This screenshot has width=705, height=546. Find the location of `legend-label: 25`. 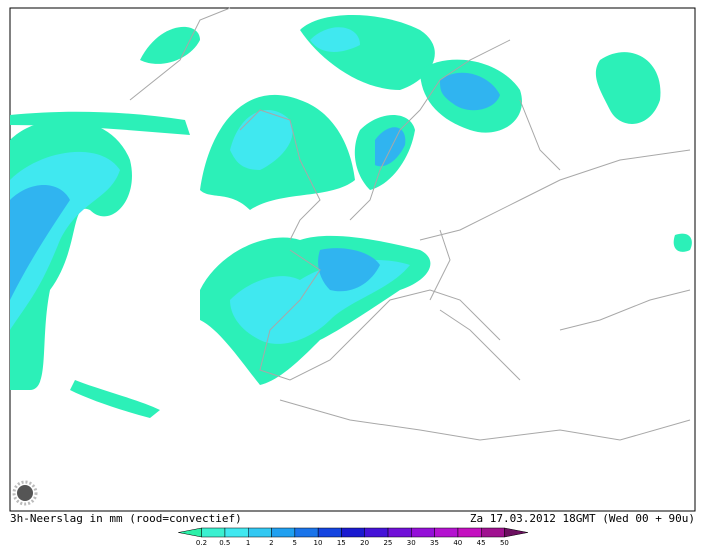

legend-label: 25 is located at coordinates (387, 542).